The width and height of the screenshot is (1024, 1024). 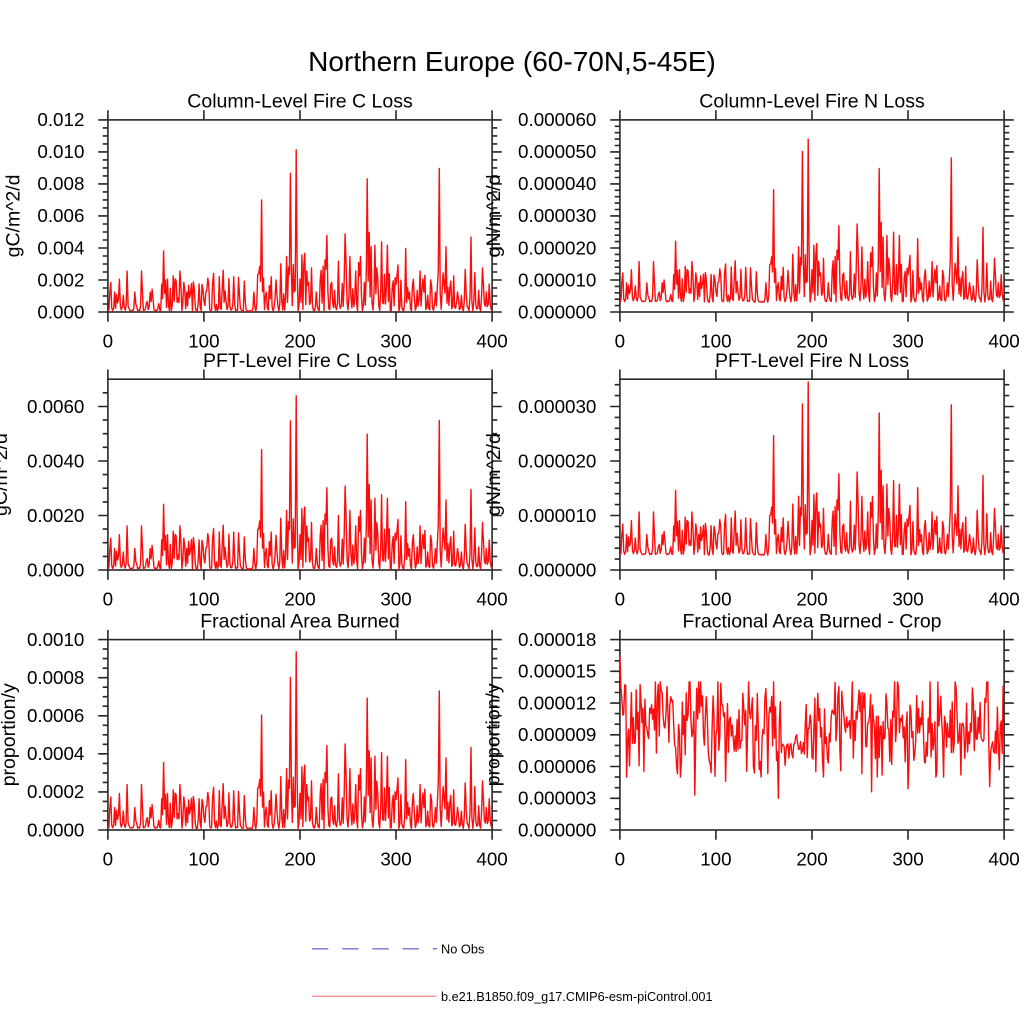 What do you see at coordinates (55, 715) in the screenshot?
I see `svg-text: 0.0006` at bounding box center [55, 715].